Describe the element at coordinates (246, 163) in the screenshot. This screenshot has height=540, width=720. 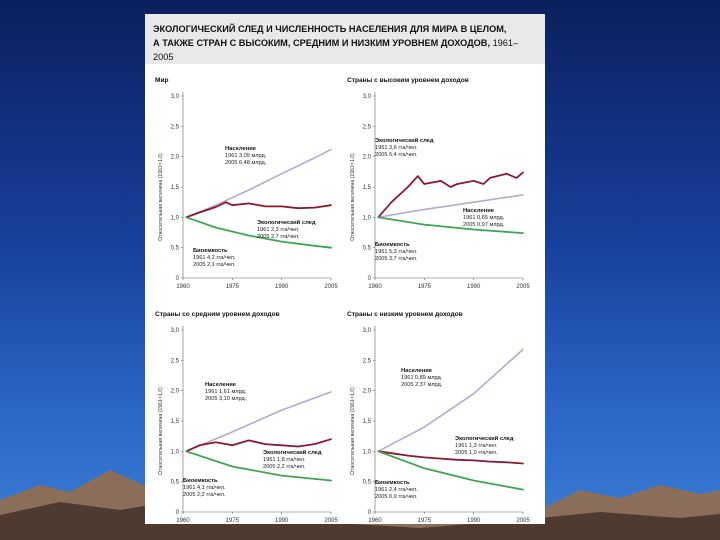
I see `annotation-line: 2005 6,48 млрд.` at that location.